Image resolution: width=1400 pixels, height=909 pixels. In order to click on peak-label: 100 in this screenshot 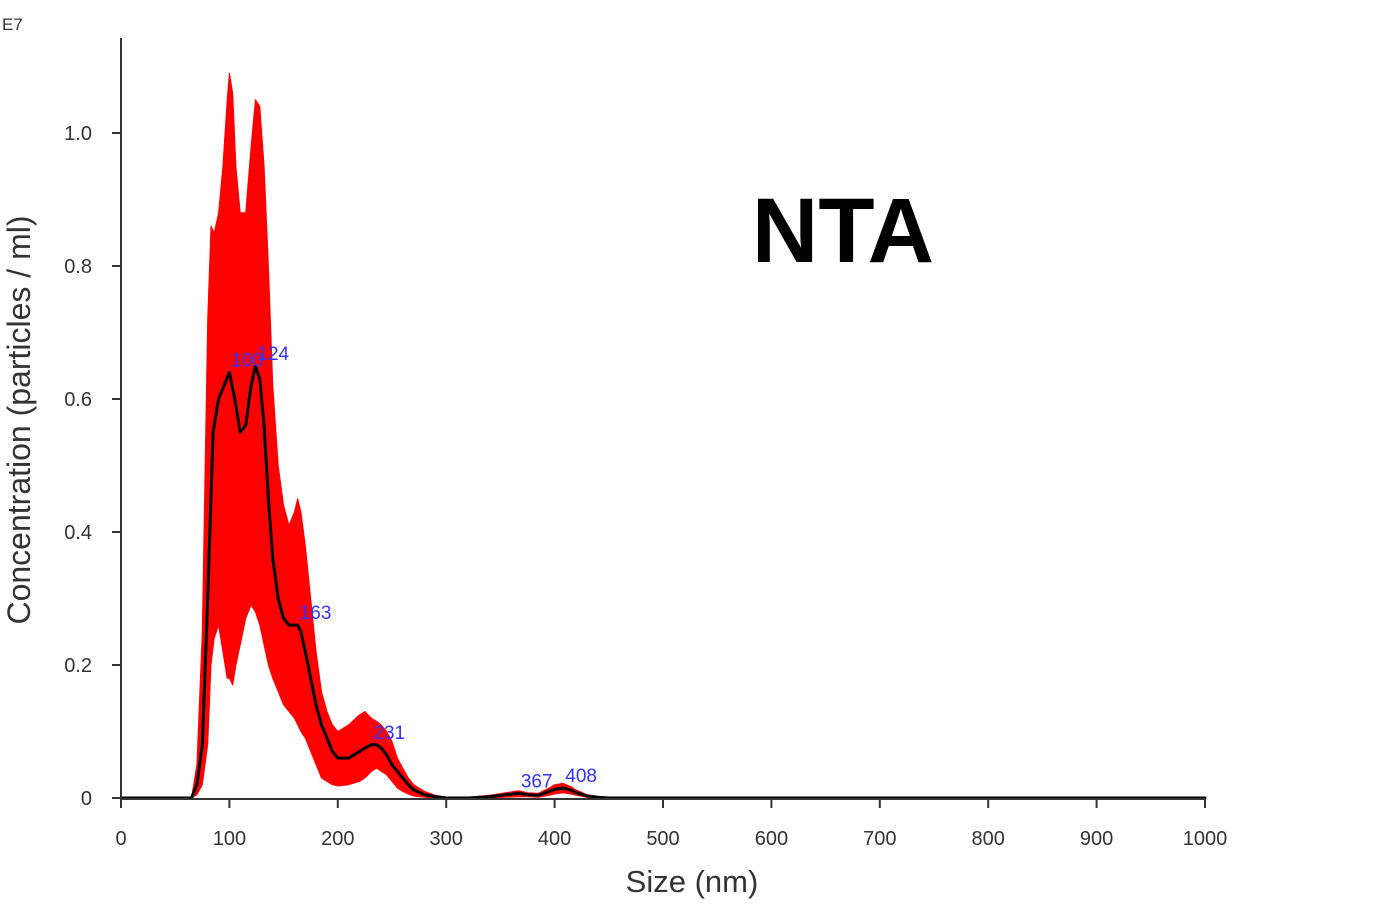, I will do `click(247, 360)`.